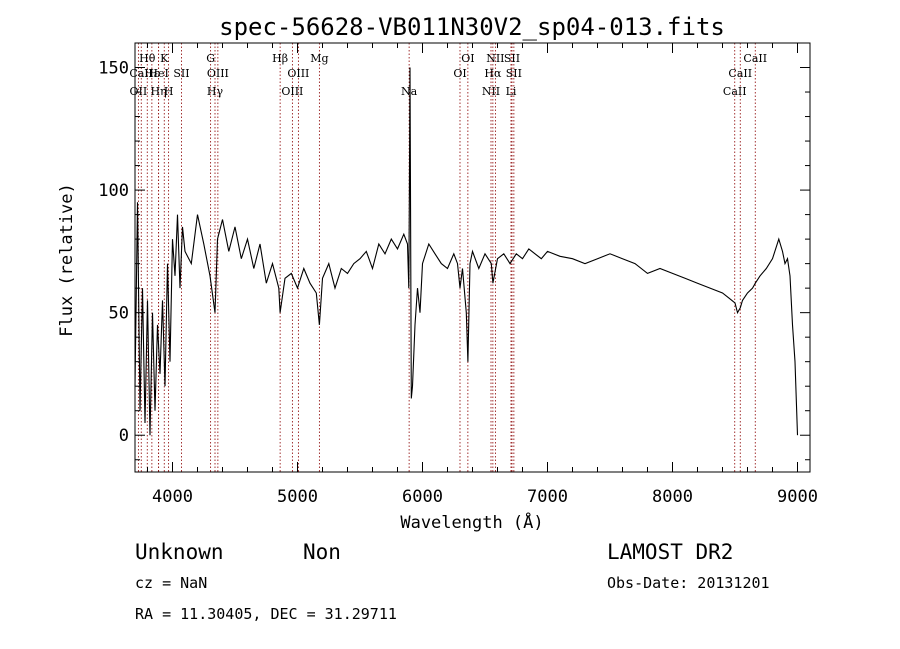  What do you see at coordinates (292, 91) in the screenshot?
I see `line-label-13: OIII` at bounding box center [292, 91].